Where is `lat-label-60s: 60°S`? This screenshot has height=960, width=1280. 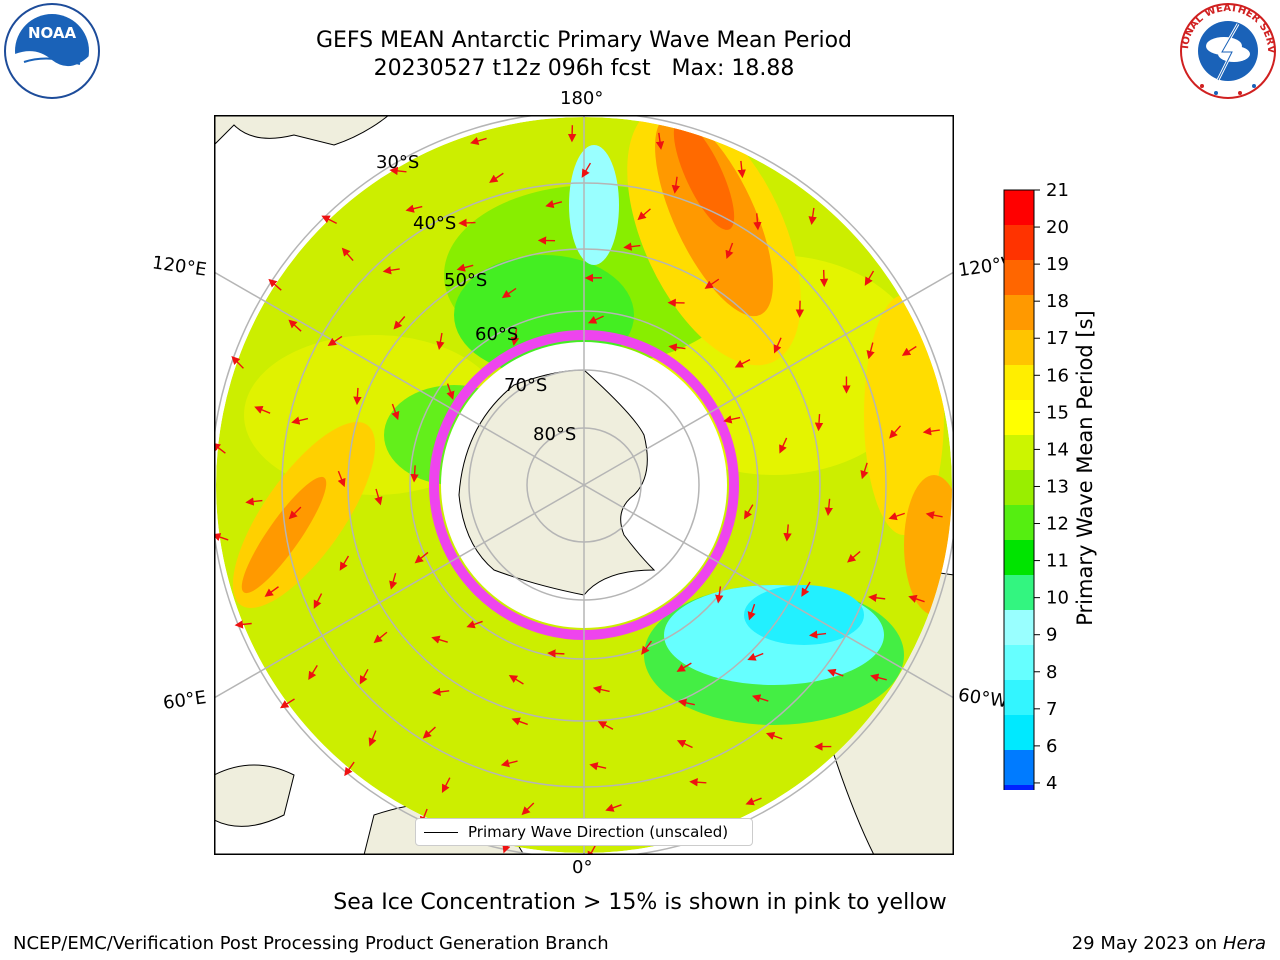
lat-label-60s: 60°S is located at coordinates (497, 334).